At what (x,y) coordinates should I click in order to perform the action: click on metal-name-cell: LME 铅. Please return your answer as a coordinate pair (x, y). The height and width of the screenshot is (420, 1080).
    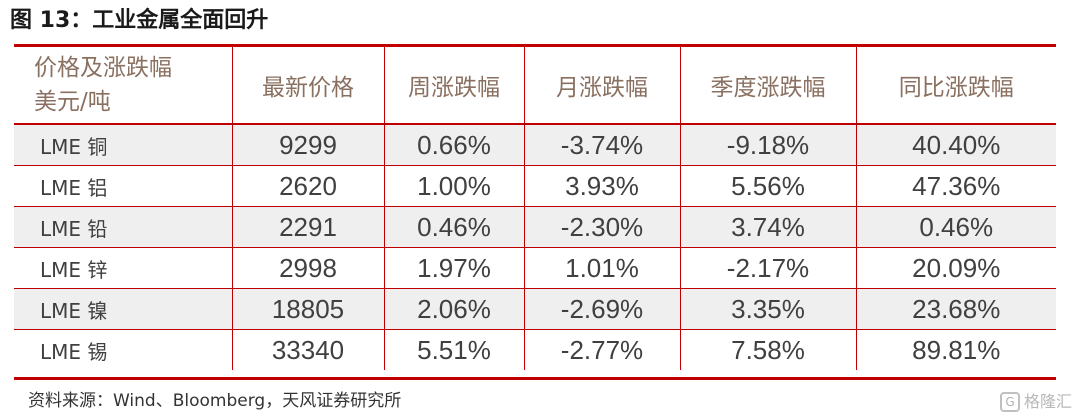
    Looking at the image, I should click on (123, 227).